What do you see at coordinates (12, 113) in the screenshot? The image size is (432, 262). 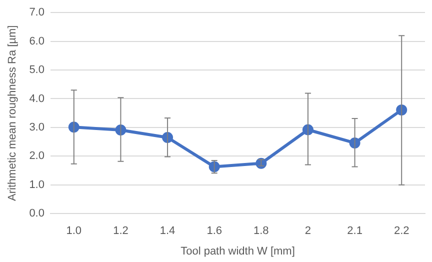 I see `y-axis-title: Arithmetic mean roughness Ra [µm]` at bounding box center [12, 113].